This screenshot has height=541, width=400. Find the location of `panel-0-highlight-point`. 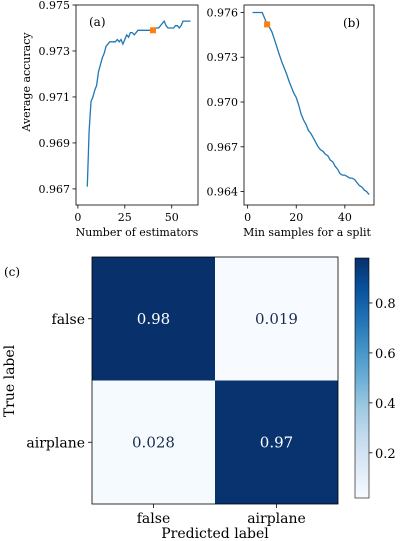

panel-0-highlight-point is located at coordinates (152, 30).